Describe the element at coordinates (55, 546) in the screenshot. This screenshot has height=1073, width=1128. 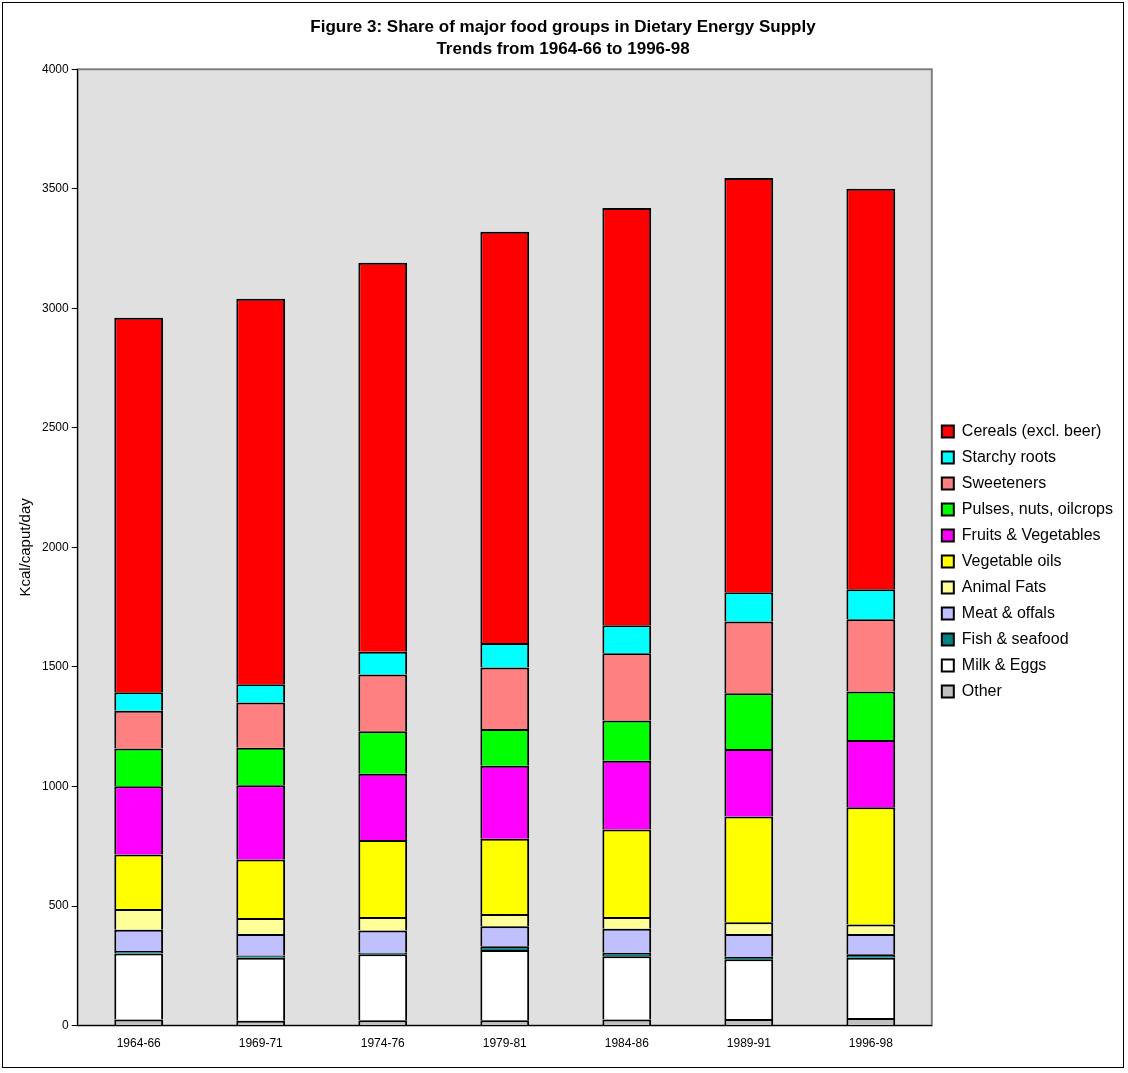
I see `y-tick-label: 2000` at that location.